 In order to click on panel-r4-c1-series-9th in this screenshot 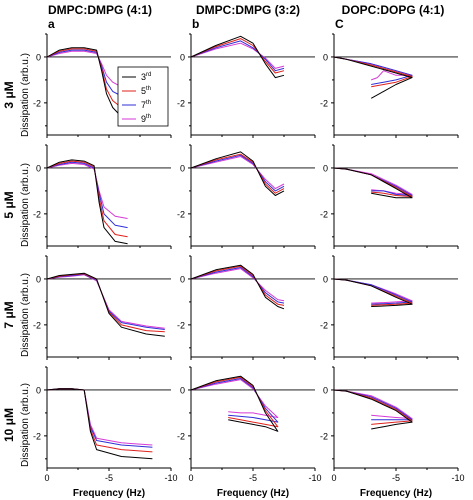, I will do `click(99, 417)`.